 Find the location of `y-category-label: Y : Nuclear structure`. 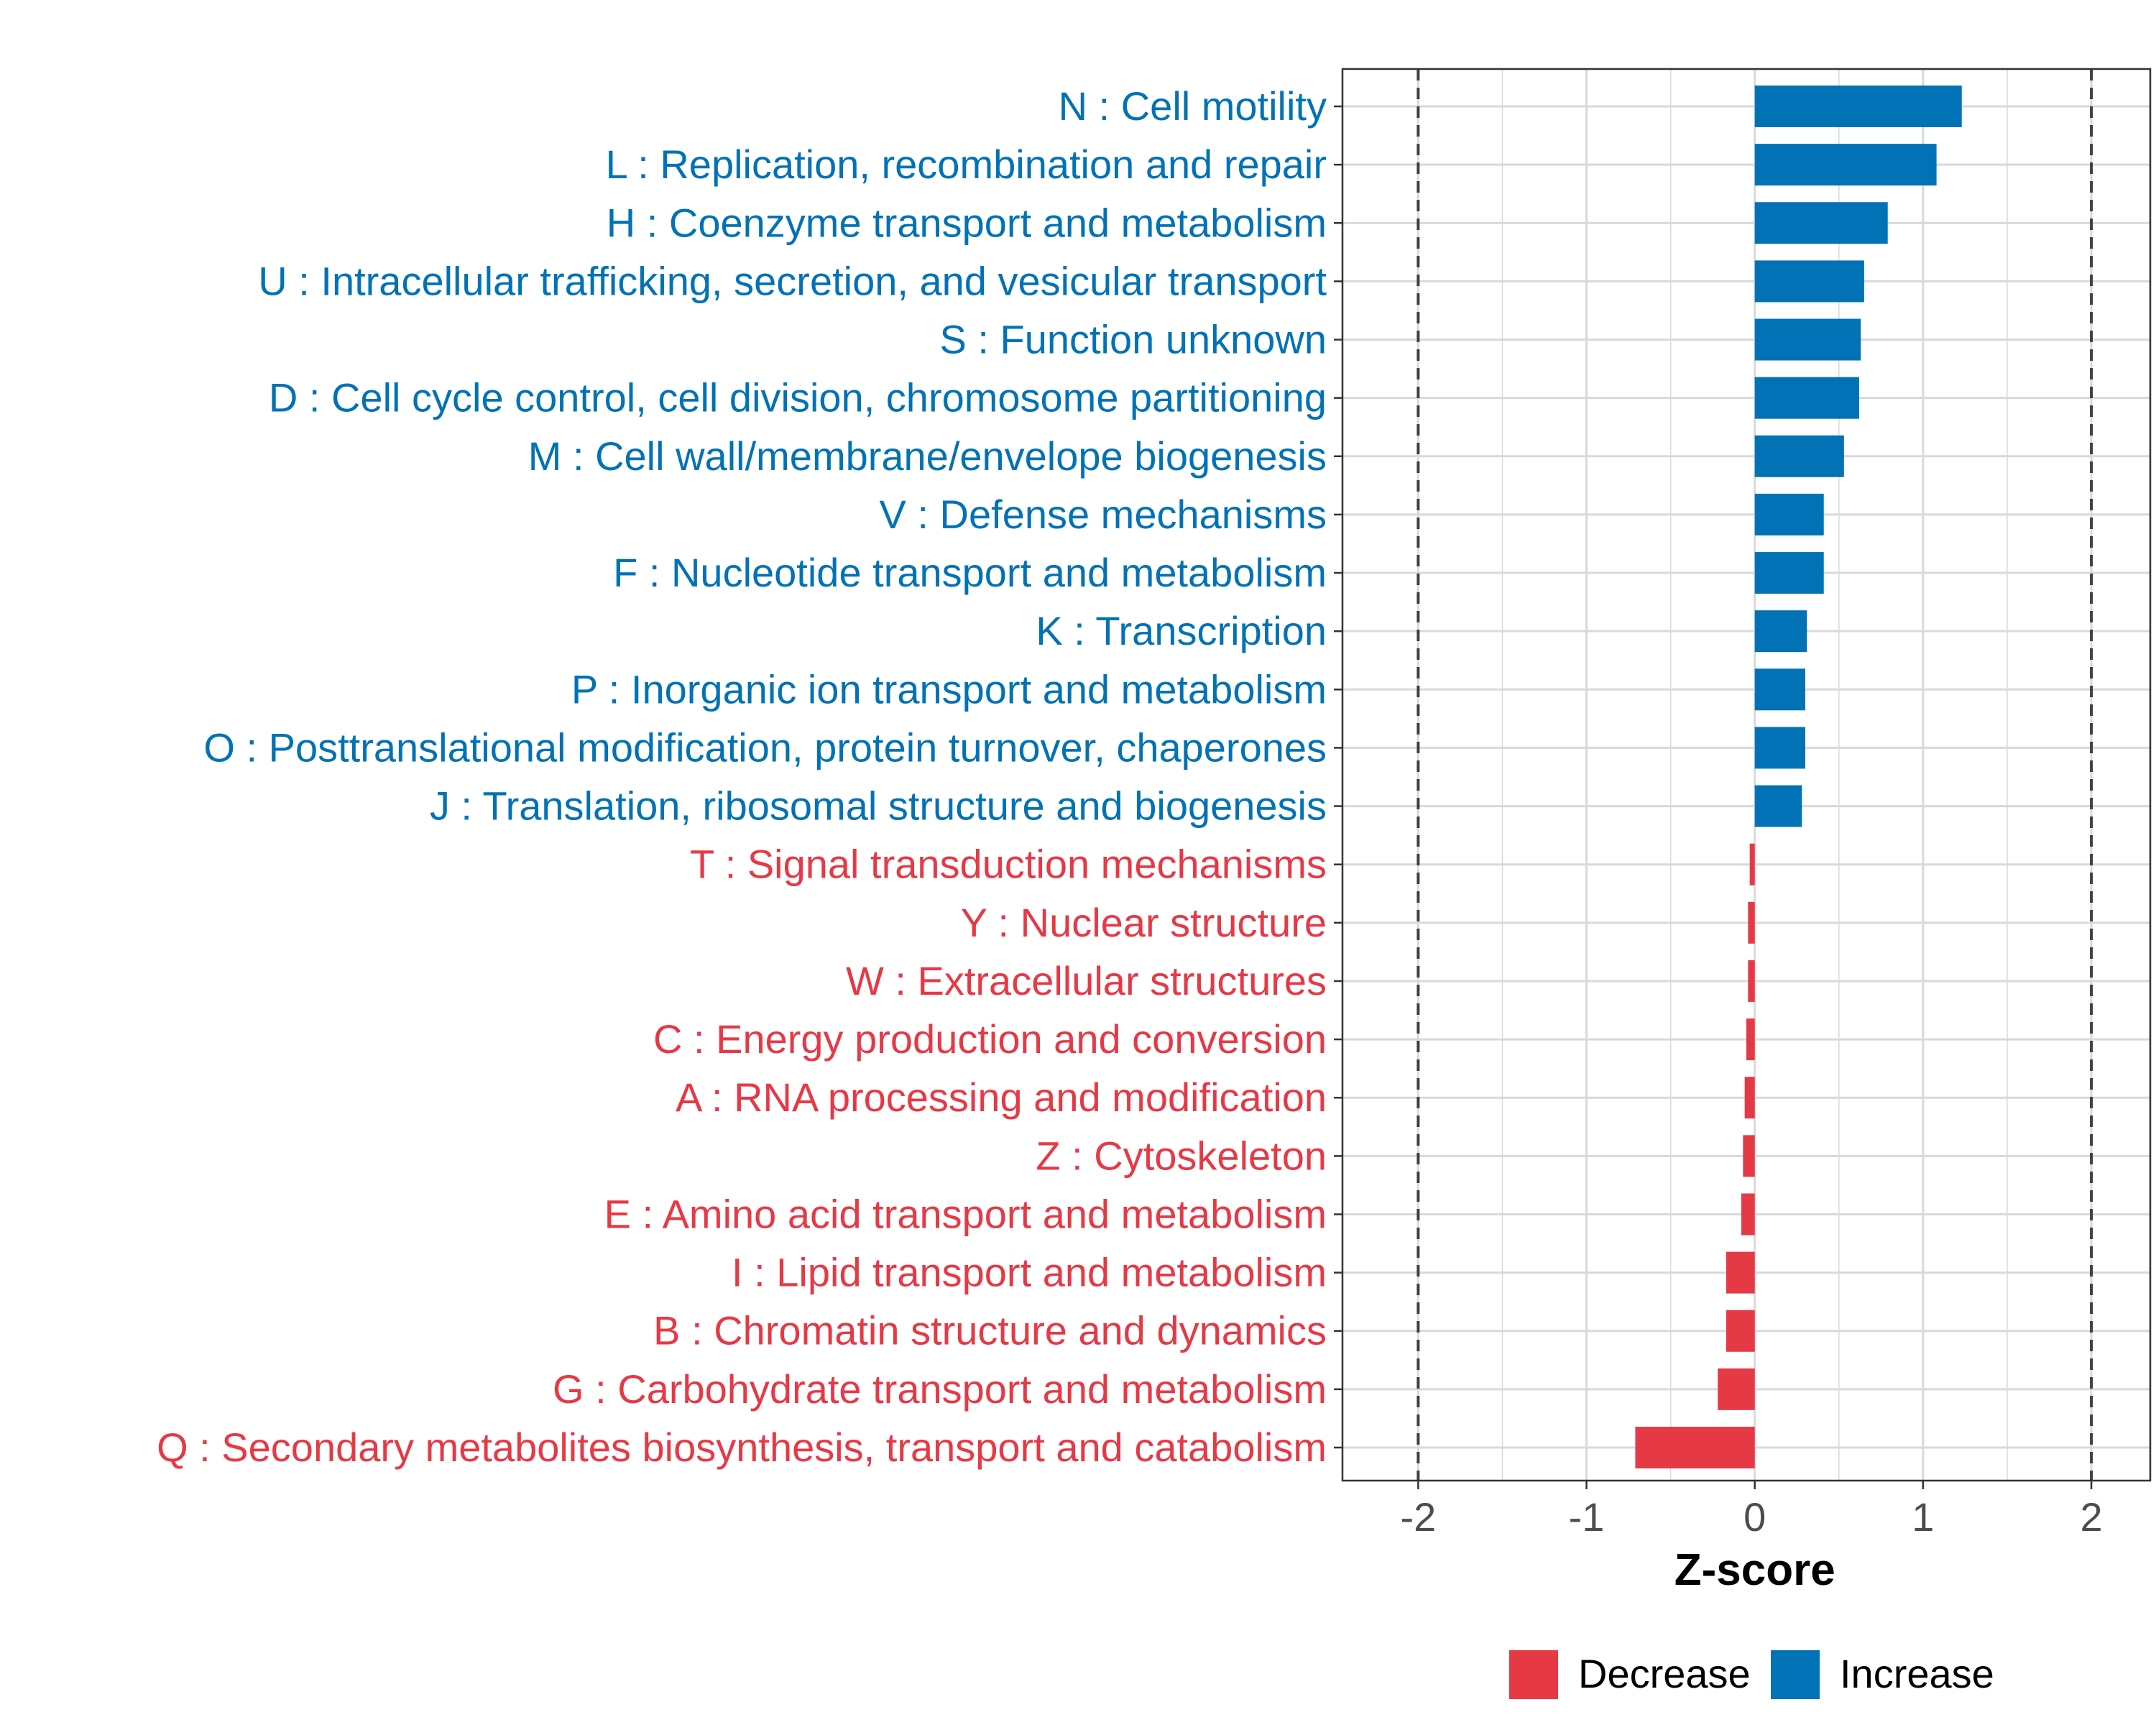

y-category-label: Y : Nuclear structure is located at coordinates (1144, 922).